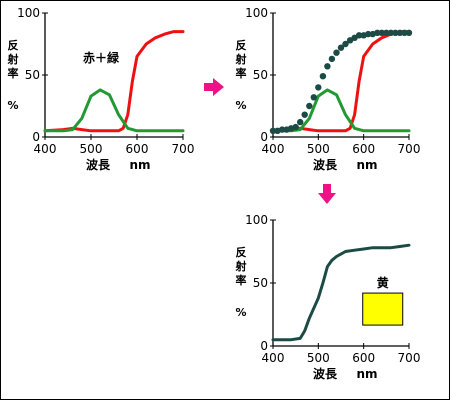  What do you see at coordinates (327, 194) in the screenshot?
I see `arrow-down-icon` at bounding box center [327, 194].